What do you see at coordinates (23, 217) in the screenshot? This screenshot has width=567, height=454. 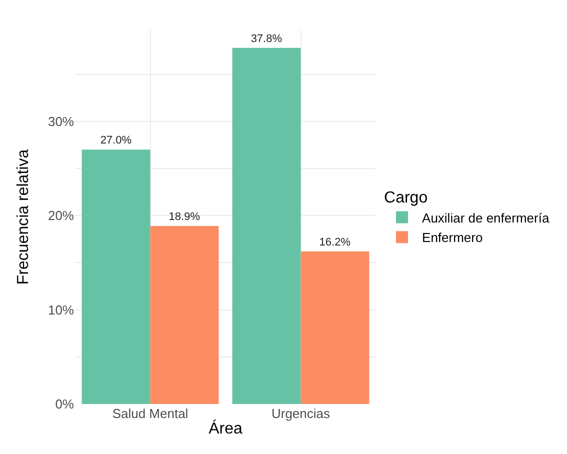 I see `y-axis-title: Frecuencia relativa` at bounding box center [23, 217].